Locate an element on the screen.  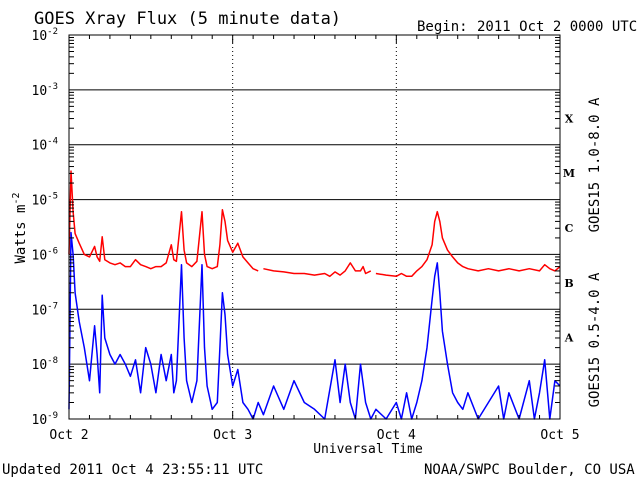
x-tick-label-0: Oct 2 is located at coordinates (68, 435).